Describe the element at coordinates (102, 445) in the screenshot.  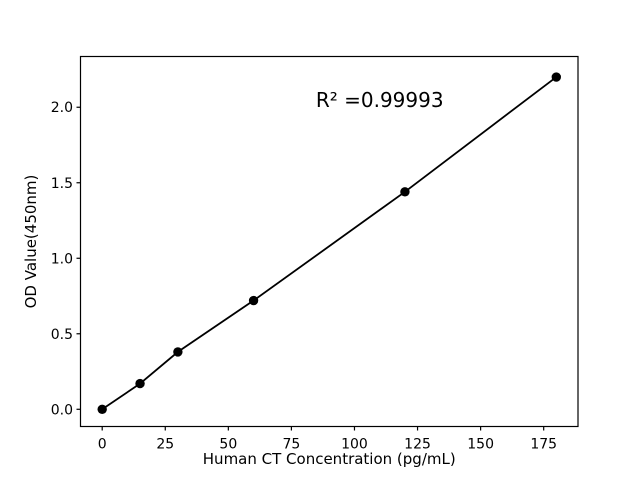
I see `x-tick-label: 0` at that location.